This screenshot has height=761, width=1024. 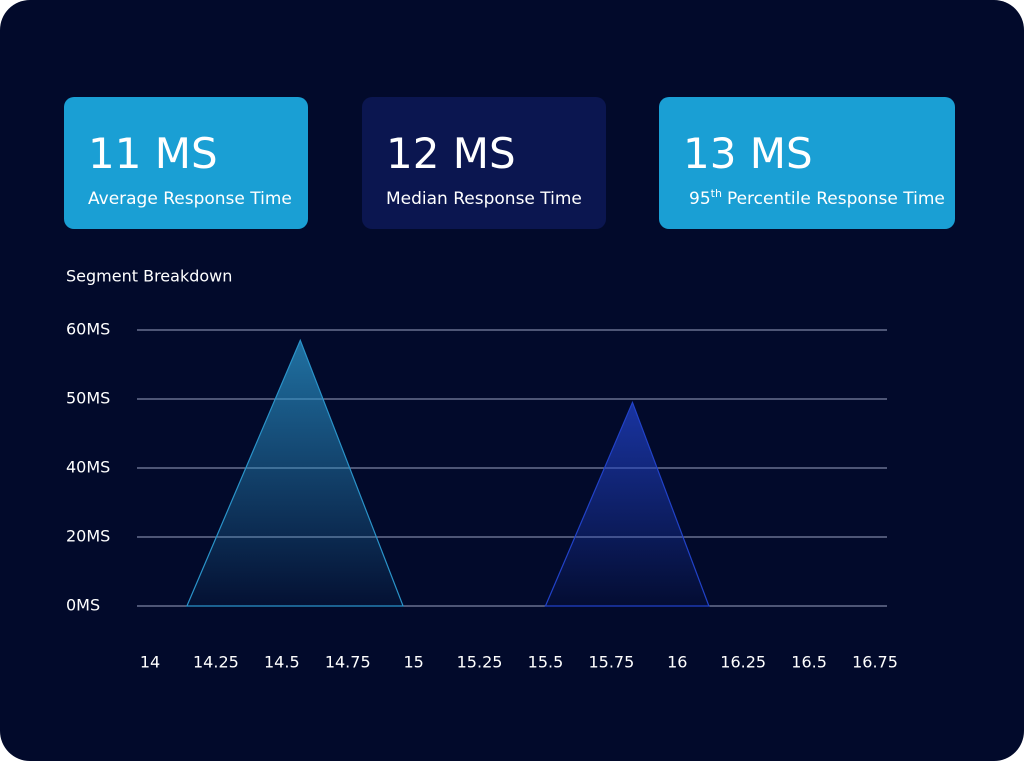 What do you see at coordinates (700, 199) in the screenshot?
I see `label-number: 95` at bounding box center [700, 199].